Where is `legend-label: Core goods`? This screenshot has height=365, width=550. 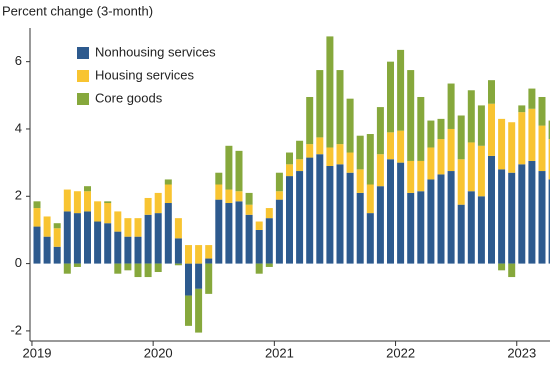 legend-label: Core goods is located at coordinates (129, 97).